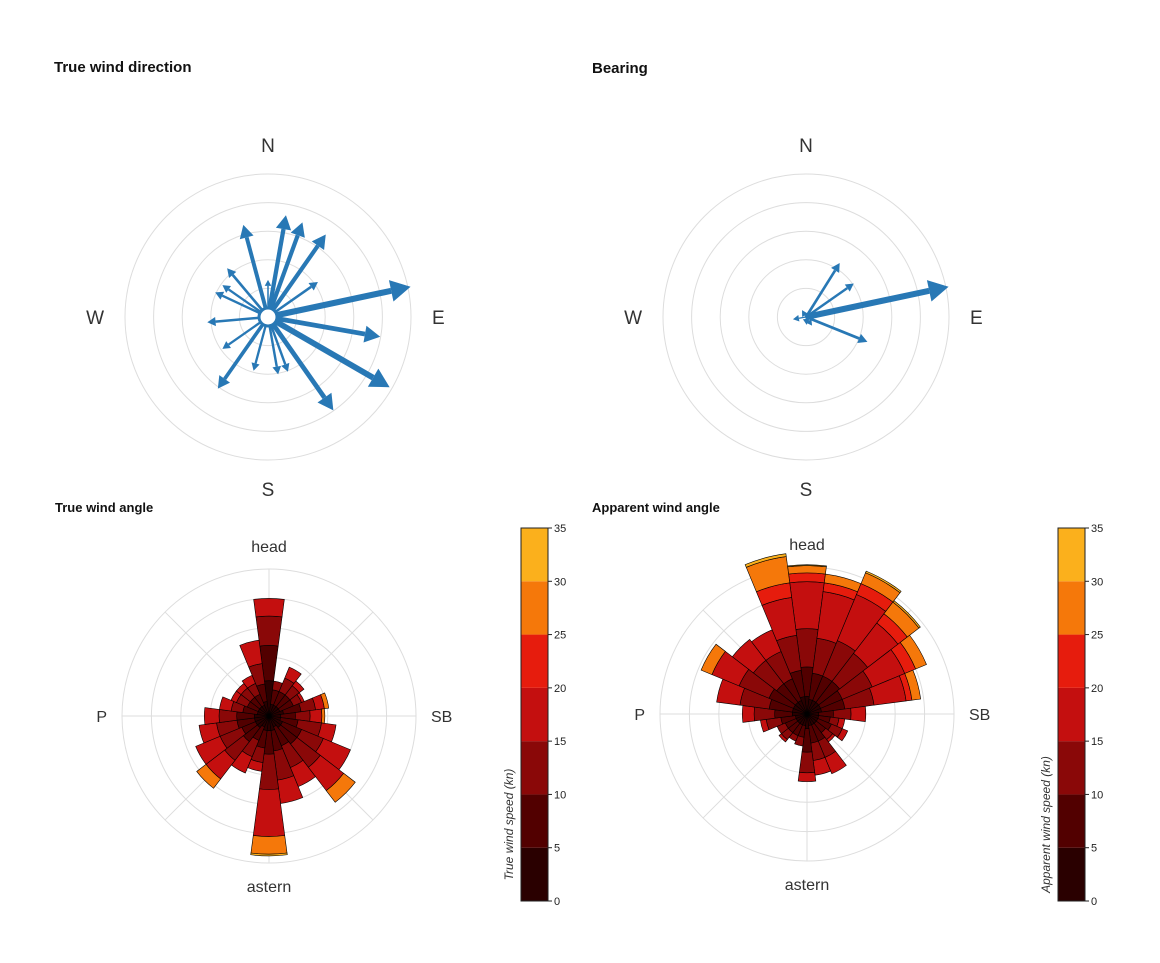 This screenshot has width=1160, height=963. Describe the element at coordinates (95, 318) in the screenshot. I see `direction-label: W` at that location.